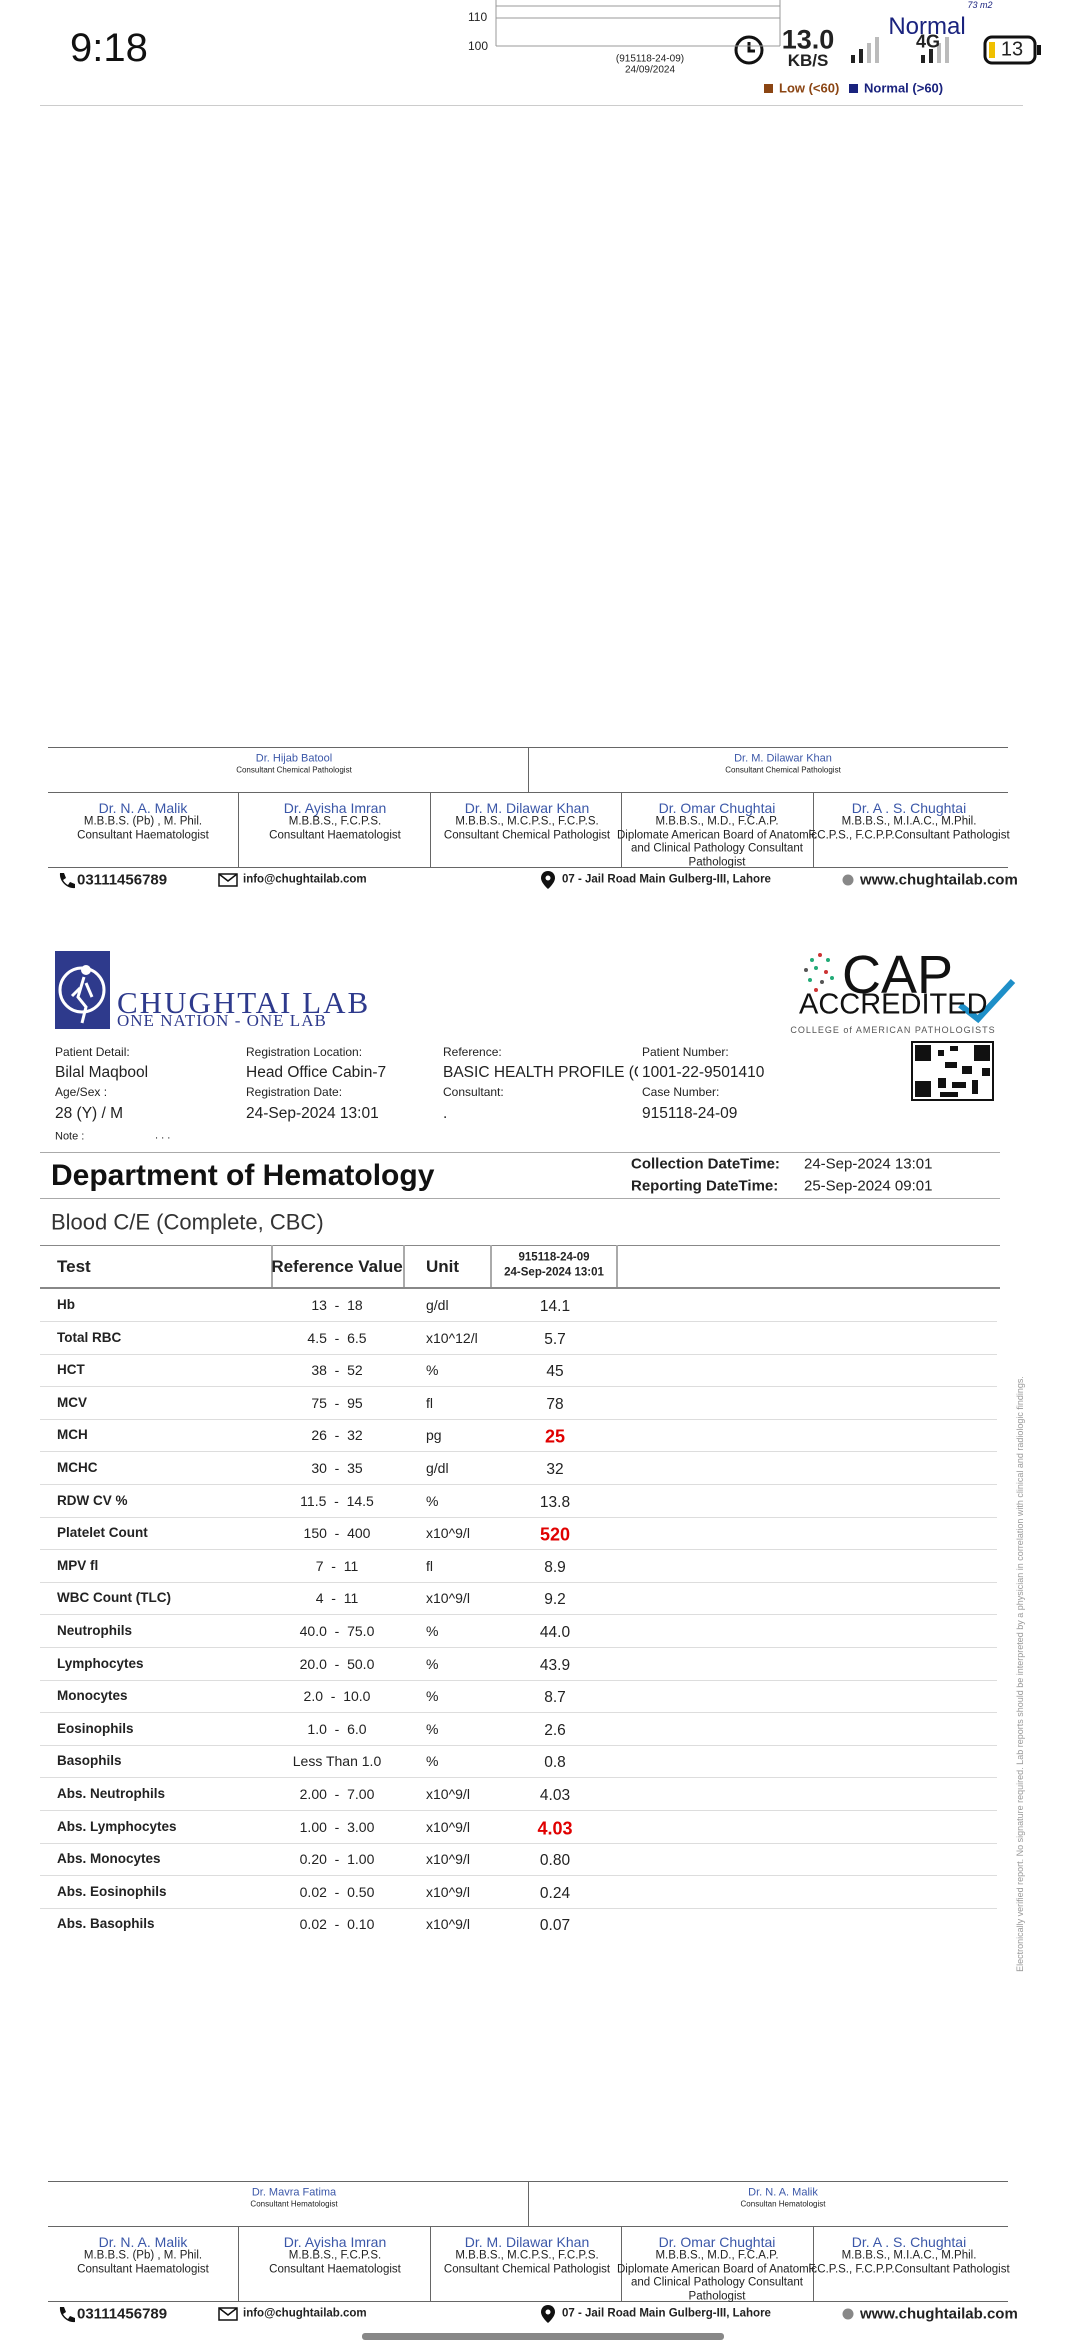  I want to click on reference-range: 38 - 52, so click(337, 1370).